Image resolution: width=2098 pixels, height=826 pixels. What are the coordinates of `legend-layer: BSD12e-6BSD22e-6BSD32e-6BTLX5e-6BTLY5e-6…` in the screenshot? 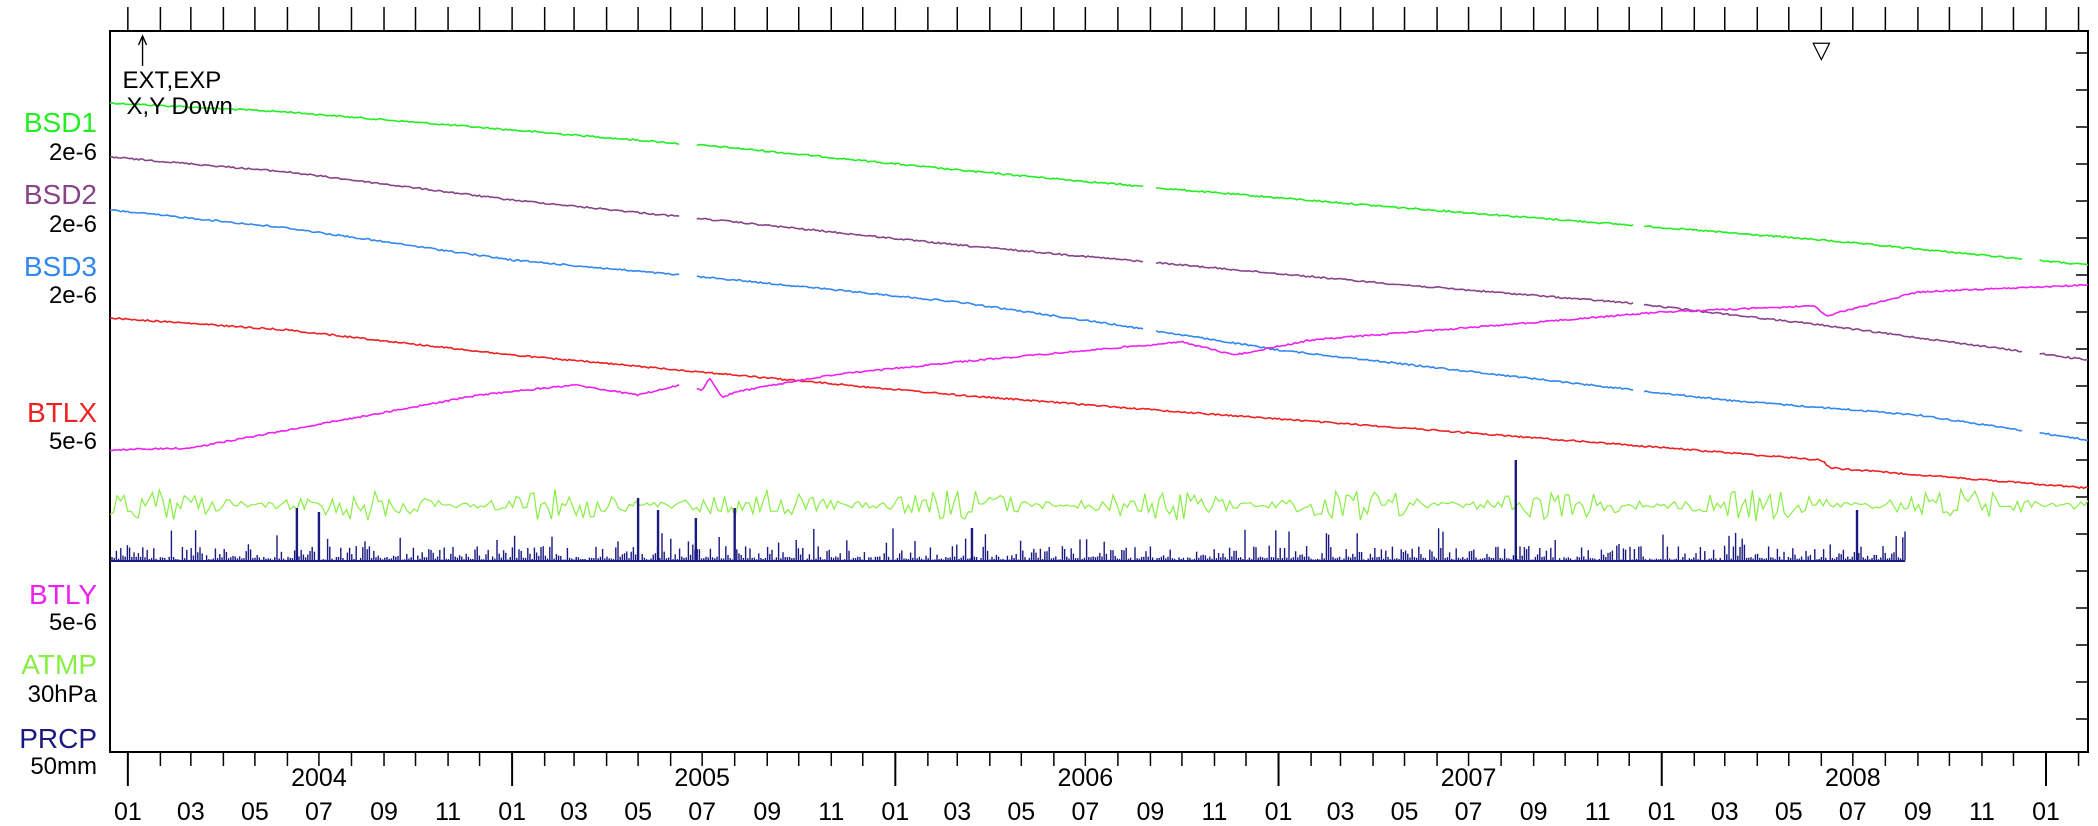 It's located at (58, 443).